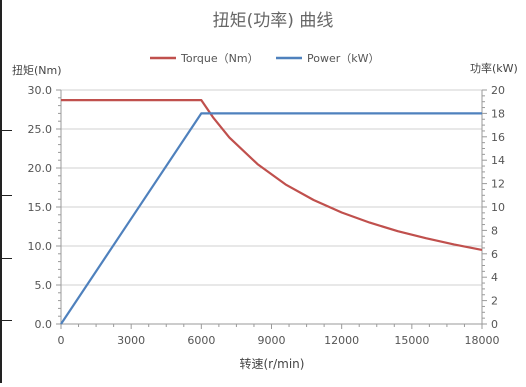  Describe the element at coordinates (219, 58) in the screenshot. I see `legend-torque-label: Torque（Nm）` at that location.